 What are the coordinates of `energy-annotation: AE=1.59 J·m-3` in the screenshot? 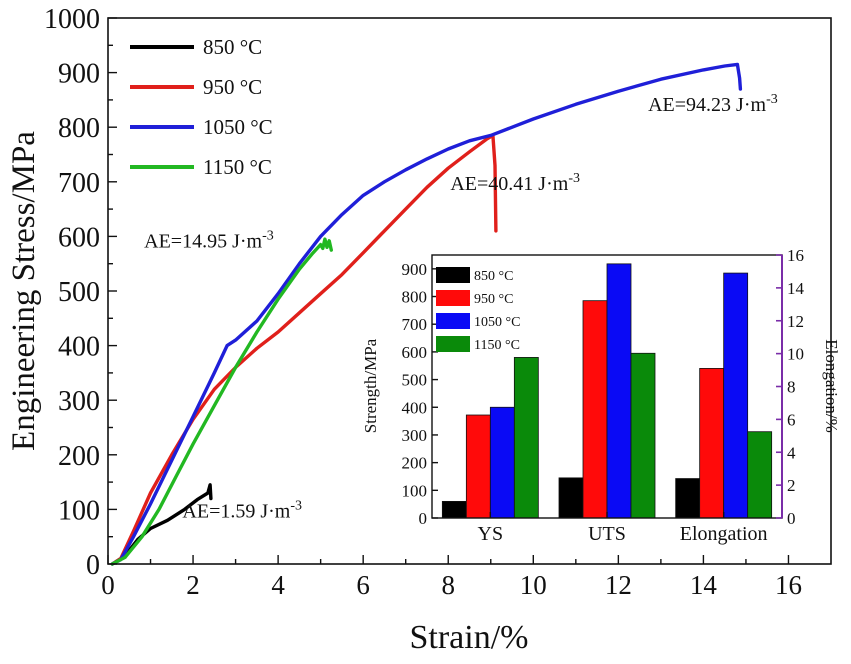 It's located at (242, 511).